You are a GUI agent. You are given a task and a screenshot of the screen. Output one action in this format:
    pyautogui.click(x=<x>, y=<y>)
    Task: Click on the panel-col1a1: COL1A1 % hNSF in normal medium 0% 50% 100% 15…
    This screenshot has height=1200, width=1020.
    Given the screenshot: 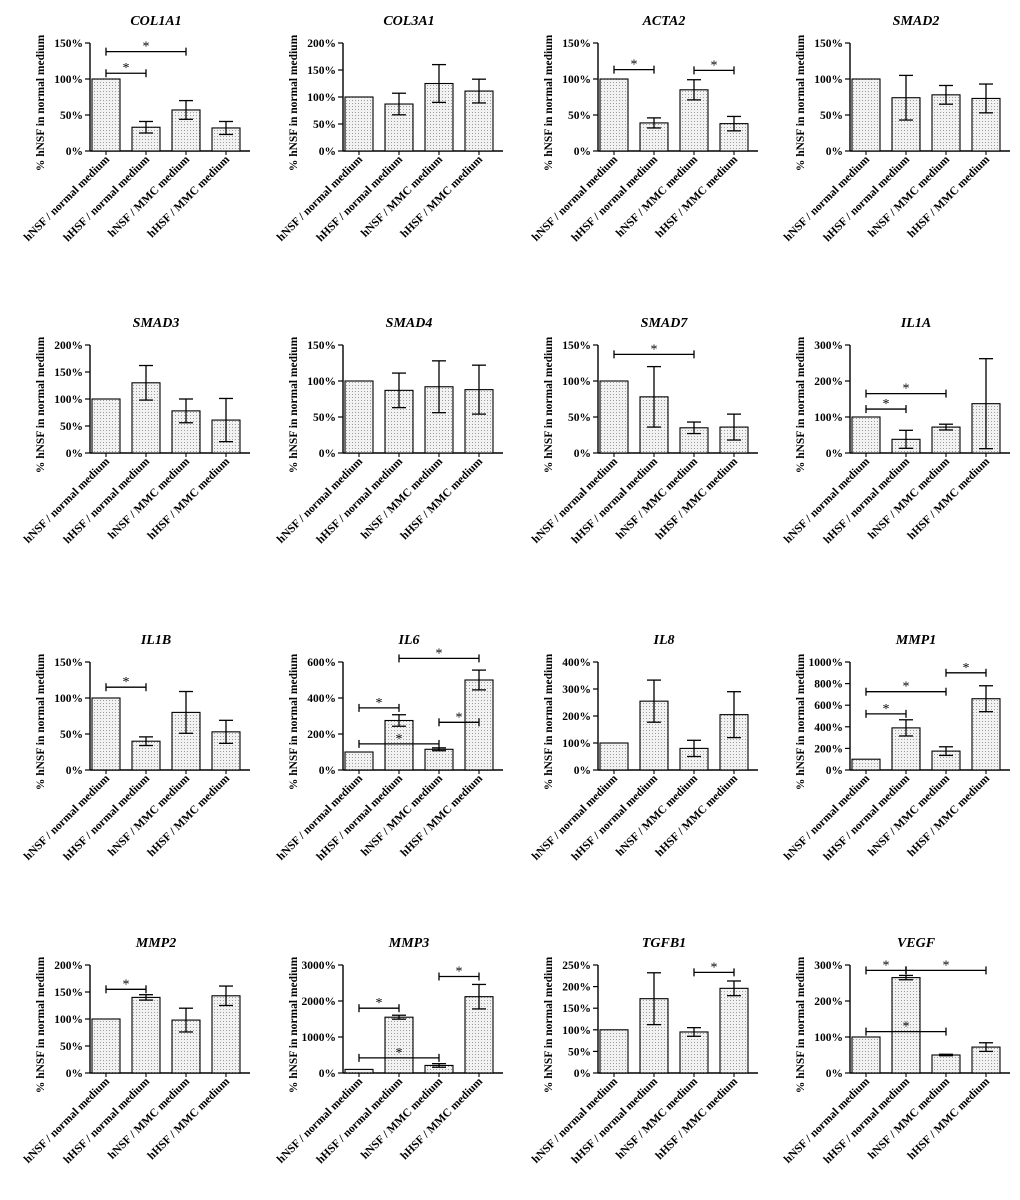 What is the action you would take?
    pyautogui.click(x=136, y=129)
    